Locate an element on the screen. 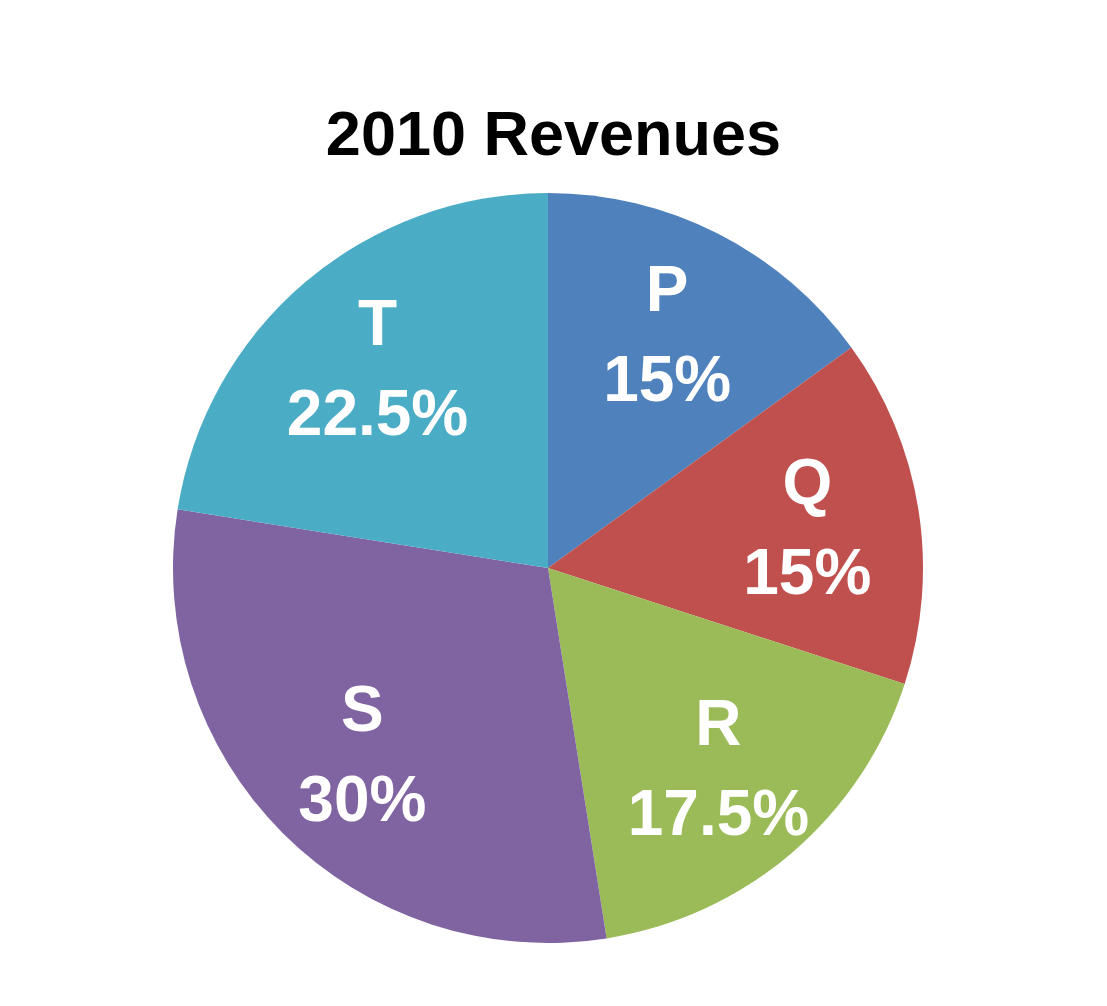 Image resolution: width=1107 pixels, height=1006 pixels. slice-label: R is located at coordinates (718, 722).